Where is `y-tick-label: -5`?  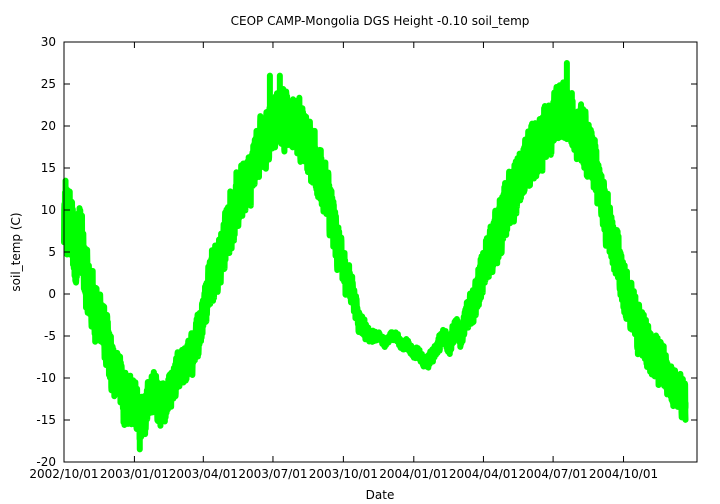 y-tick-label: -5 is located at coordinates (50, 336).